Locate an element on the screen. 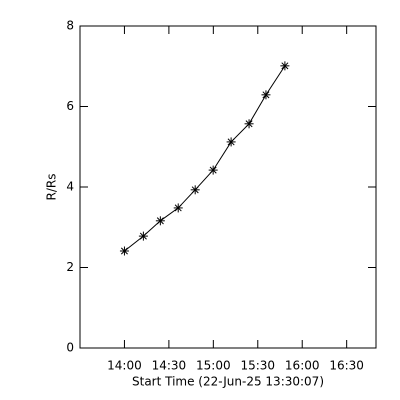 The image size is (400, 400). x-tick-label: 16:00 is located at coordinates (302, 366).